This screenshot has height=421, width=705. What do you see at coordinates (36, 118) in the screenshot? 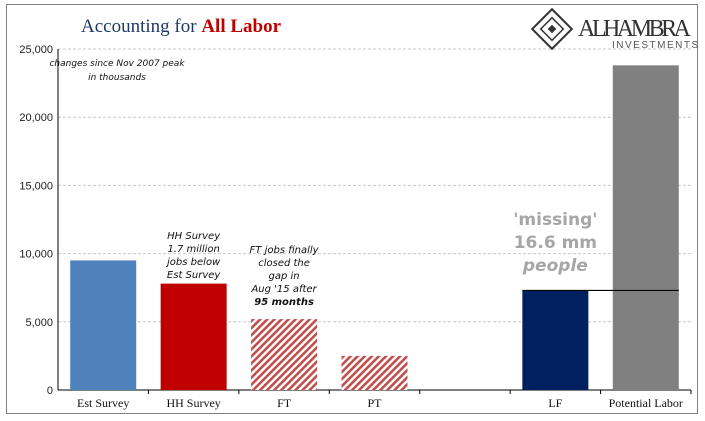
I see `y-tick-label: 20,000` at bounding box center [36, 118].